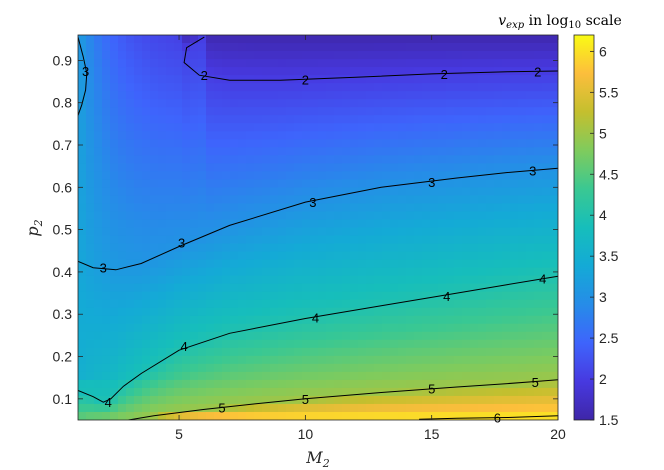  Describe the element at coordinates (63, 103) in the screenshot. I see `y-tick-label: 0.8` at that location.